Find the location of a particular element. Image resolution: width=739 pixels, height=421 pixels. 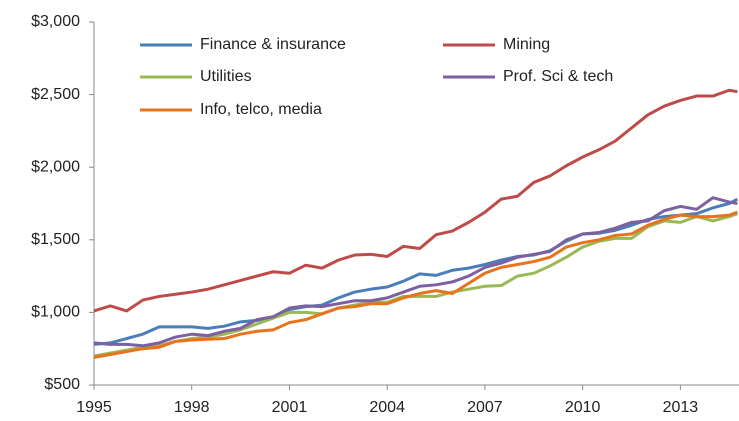

legend-label: Utilities is located at coordinates (226, 76).